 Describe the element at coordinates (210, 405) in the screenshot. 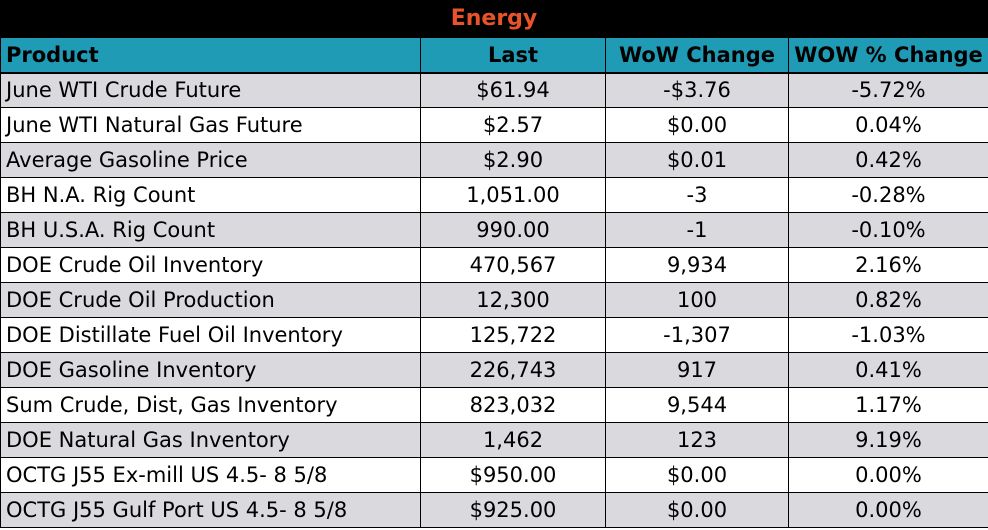

I see `cell-product: Sum Crude, Dist, Gas Inventory` at that location.